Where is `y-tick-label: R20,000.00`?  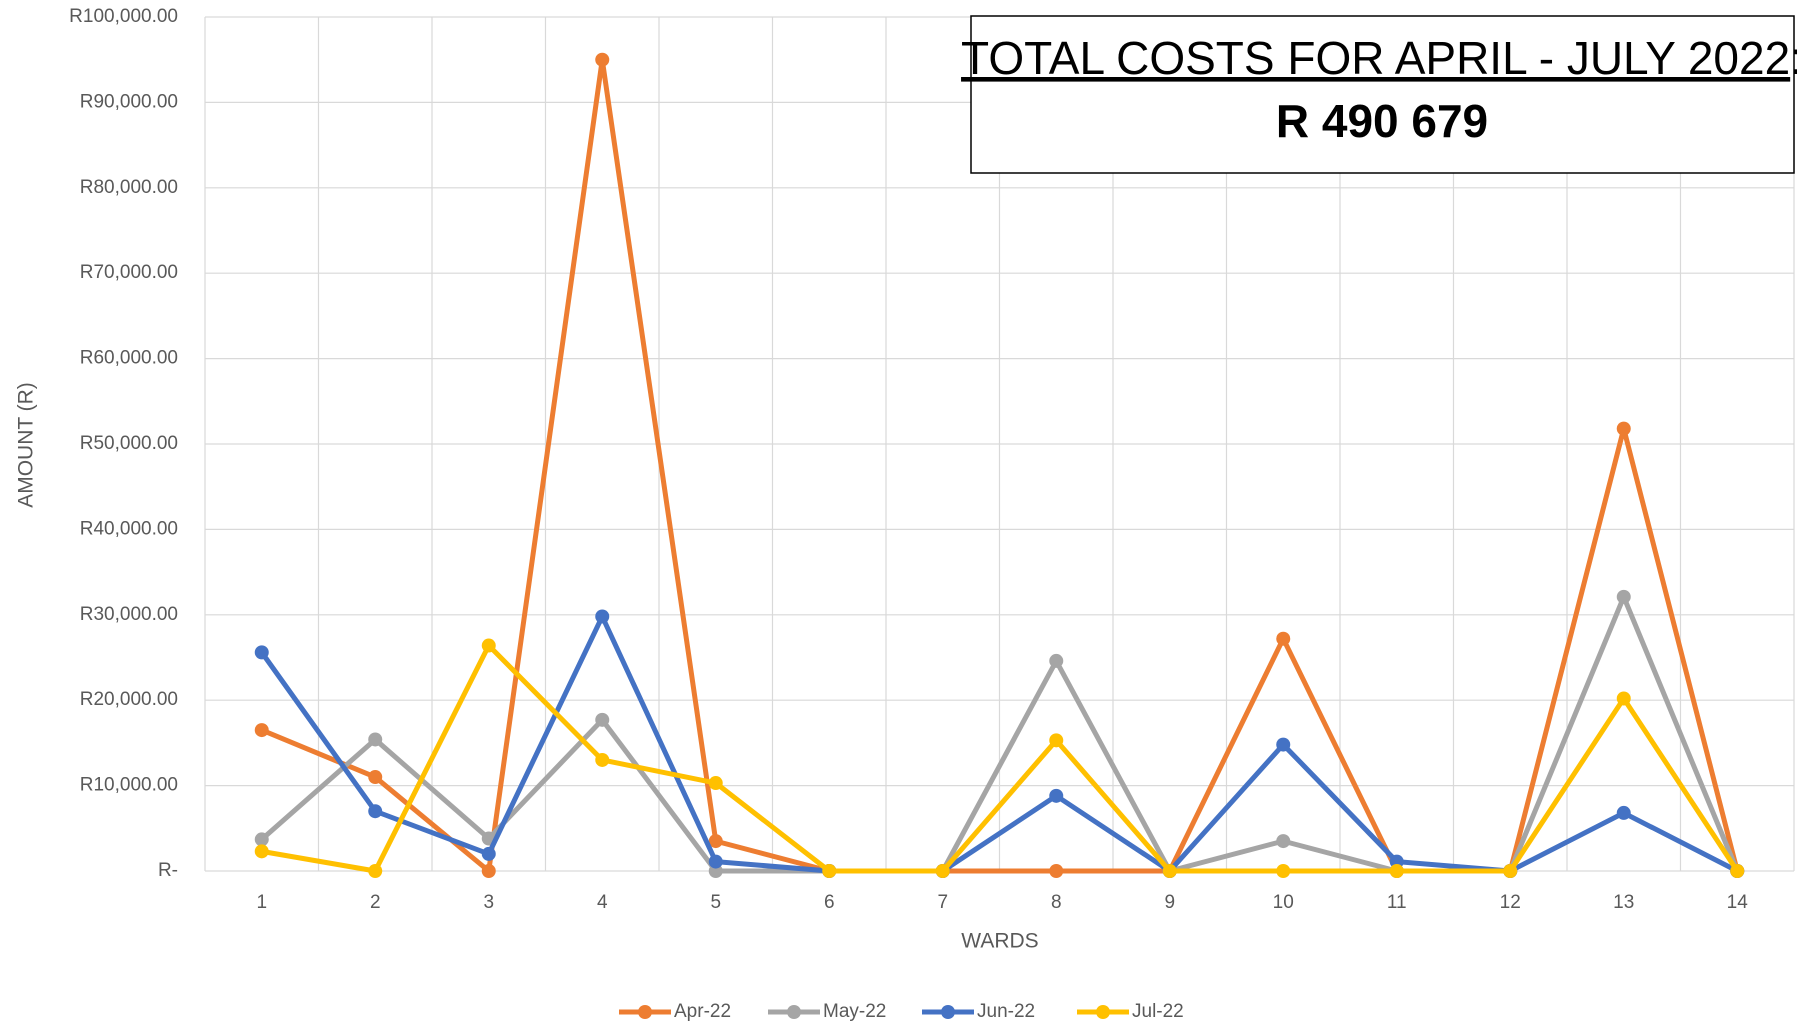 y-tick-label: R20,000.00 is located at coordinates (129, 699).